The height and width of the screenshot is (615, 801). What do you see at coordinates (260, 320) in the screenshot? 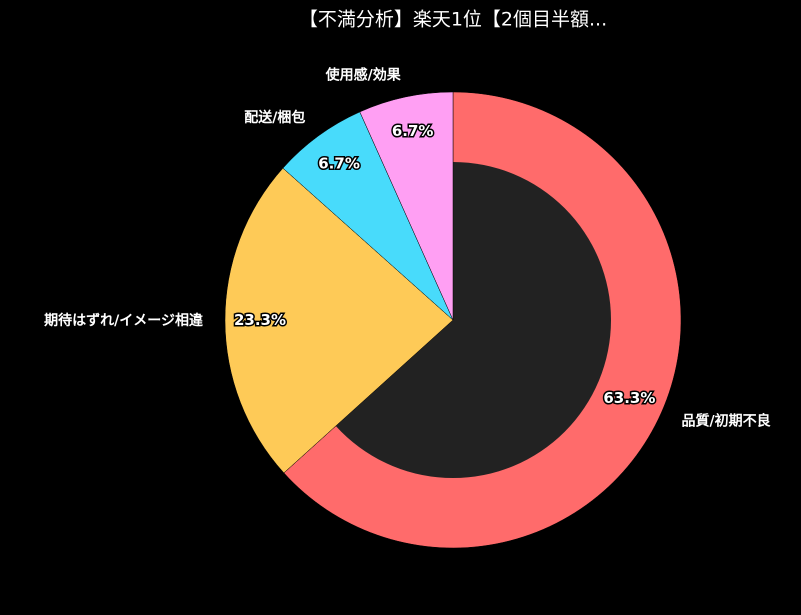
I see `value-label: 23.3%` at bounding box center [260, 320].